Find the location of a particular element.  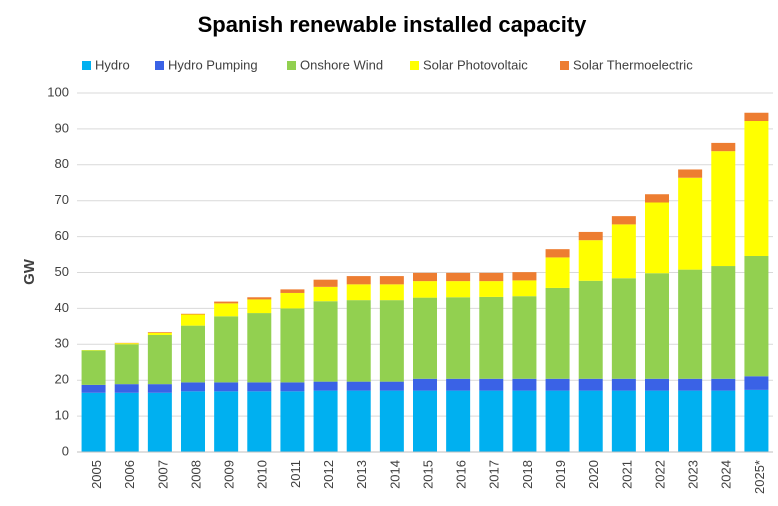

x-tick-label: 2019 is located at coordinates (560, 474).